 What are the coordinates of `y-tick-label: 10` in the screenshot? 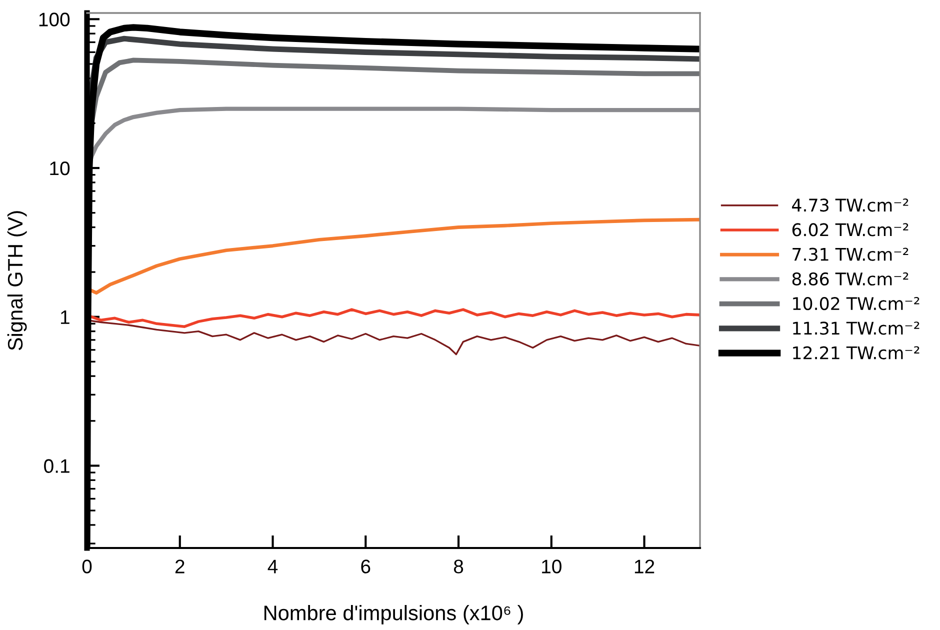 It's located at (60, 168).